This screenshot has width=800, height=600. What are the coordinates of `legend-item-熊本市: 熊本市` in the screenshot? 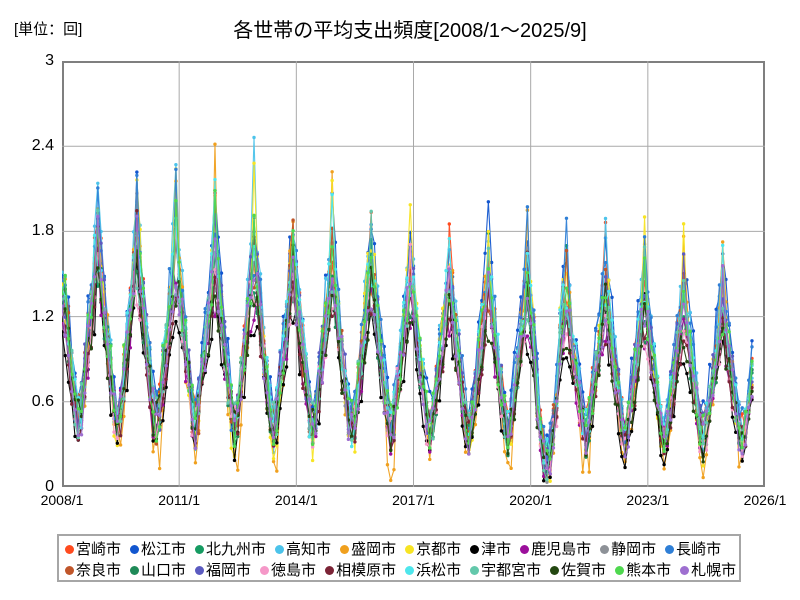 It's located at (643, 570).